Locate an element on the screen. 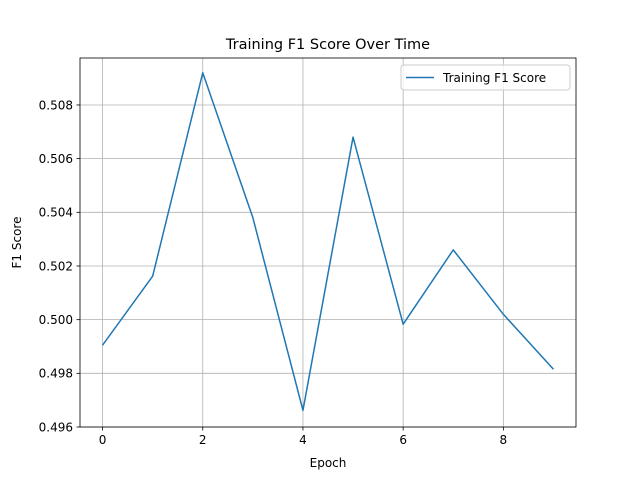 Image resolution: width=640 pixels, height=480 pixels. y-tick-label: 0.504 is located at coordinates (56, 213).